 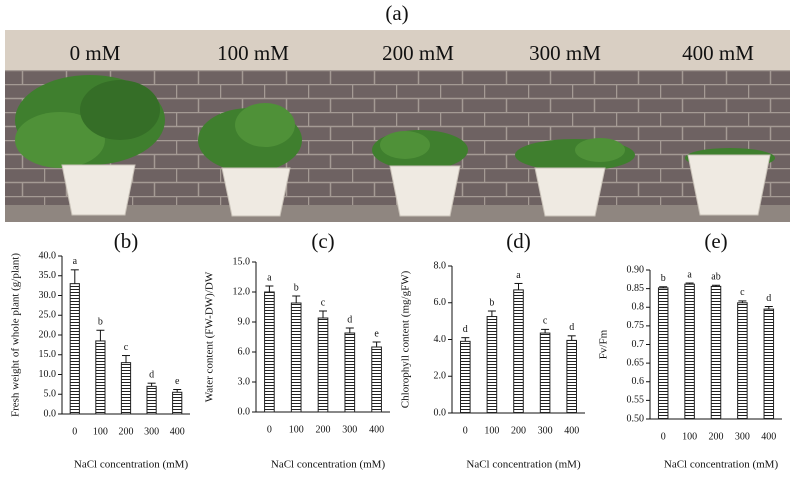 What do you see at coordinates (418, 53) in the screenshot?
I see `treatment-label: 200 mM` at bounding box center [418, 53].